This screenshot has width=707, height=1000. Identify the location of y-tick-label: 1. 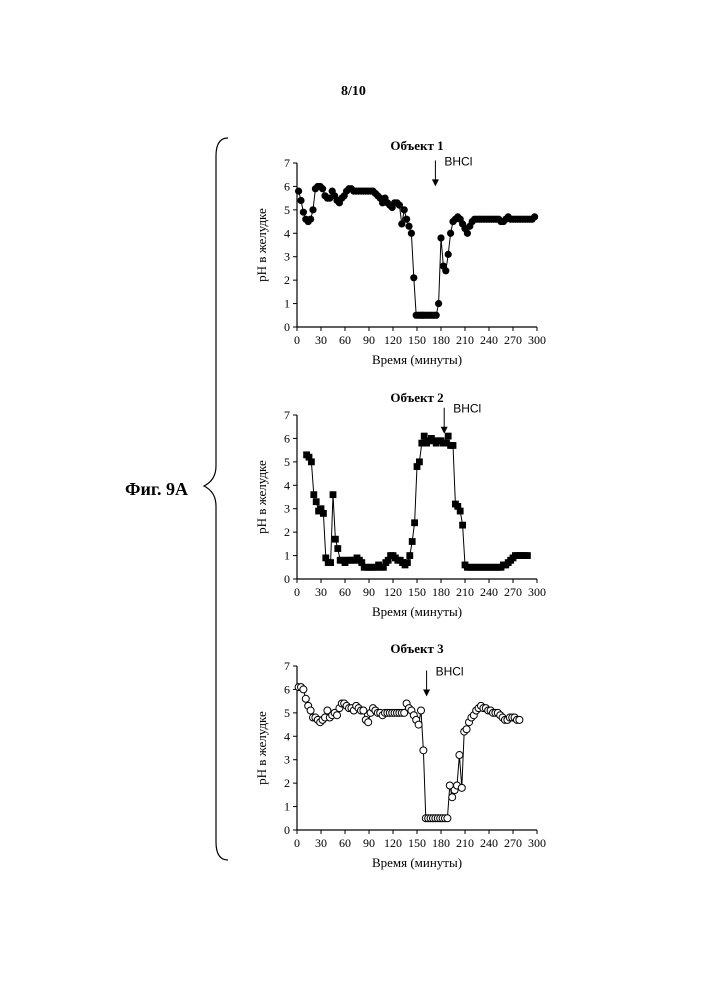
(287, 556).